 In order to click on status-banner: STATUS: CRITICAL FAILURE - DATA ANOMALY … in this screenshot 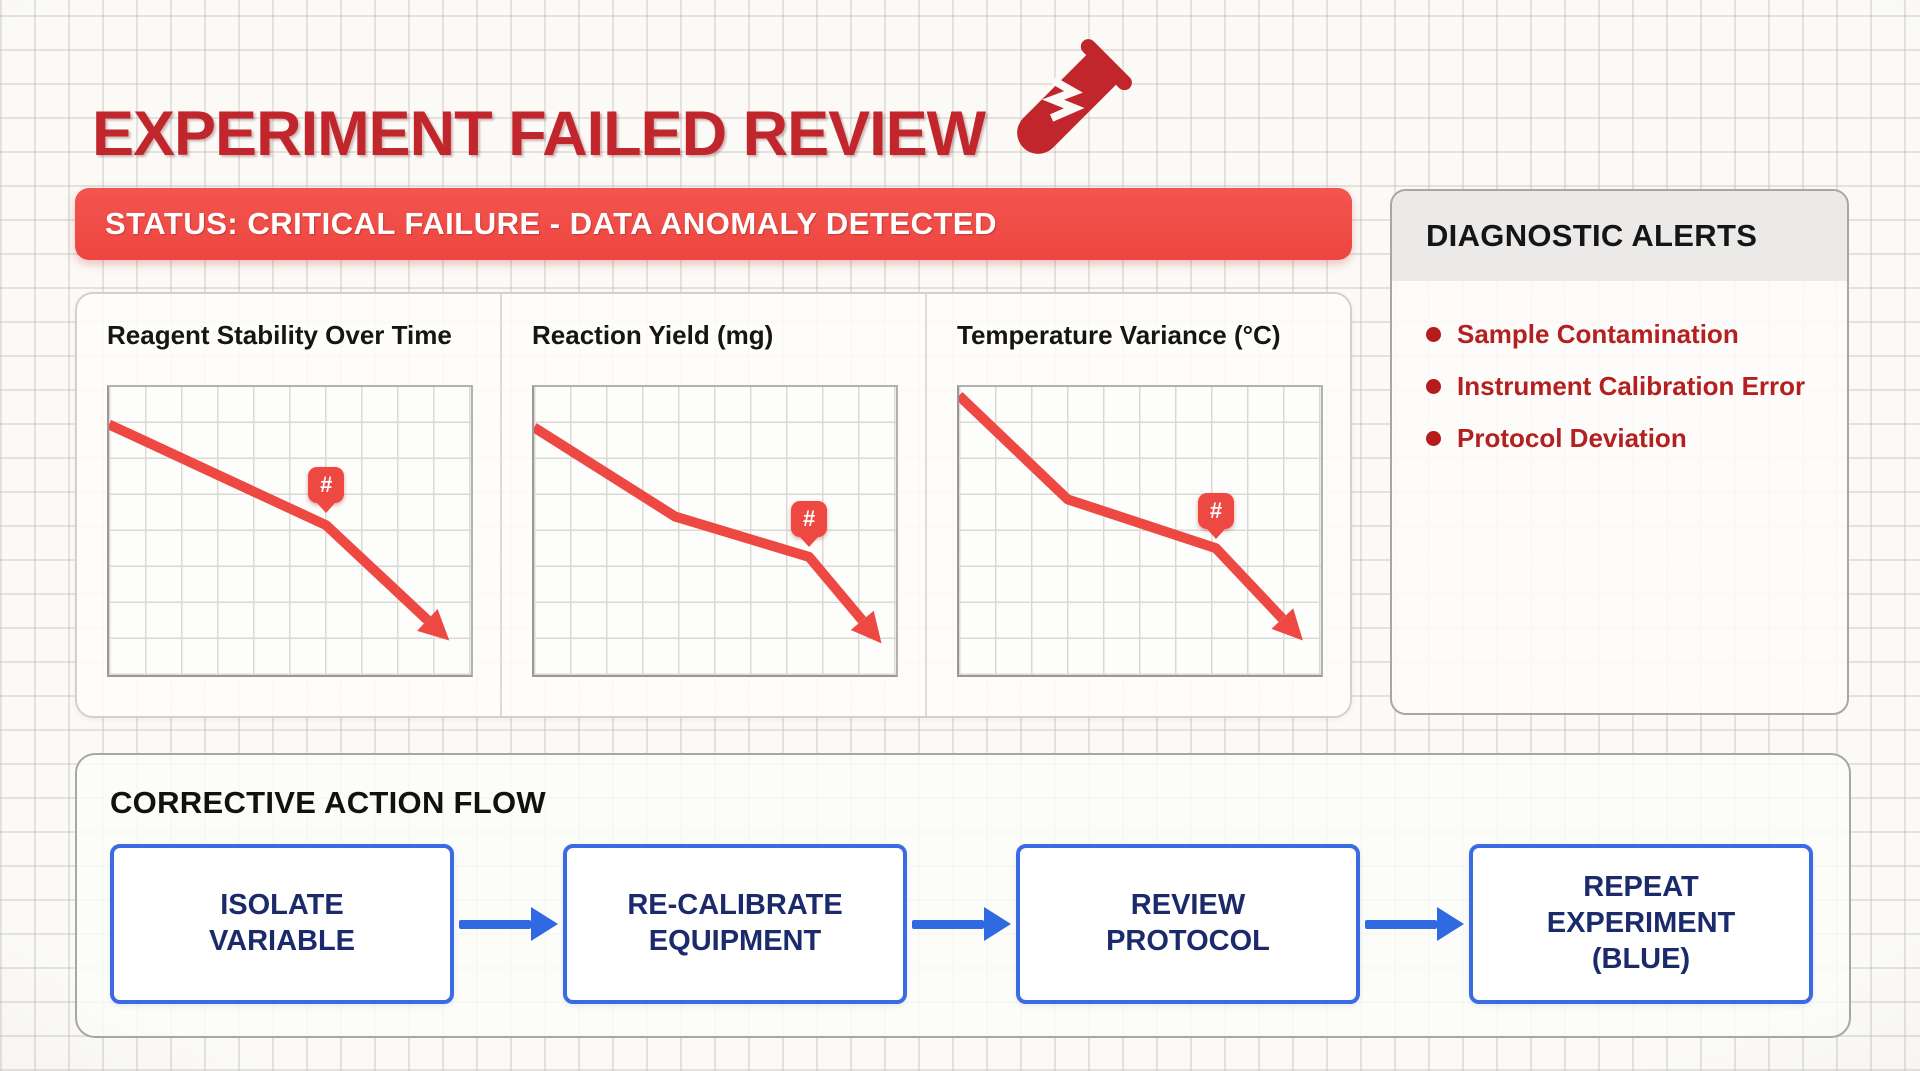, I will do `click(713, 224)`.